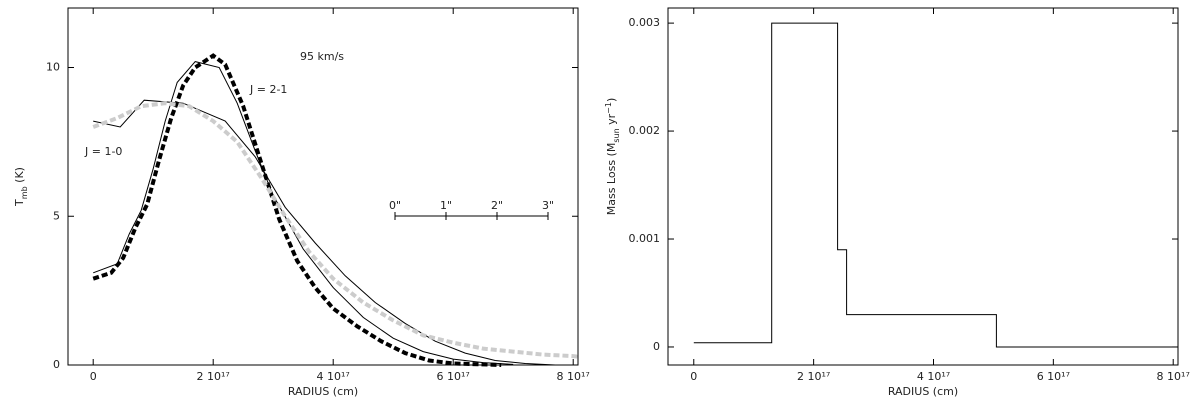 Image resolution: width=1200 pixels, height=405 pixels. I want to click on scale-bar-label: 2", so click(497, 205).